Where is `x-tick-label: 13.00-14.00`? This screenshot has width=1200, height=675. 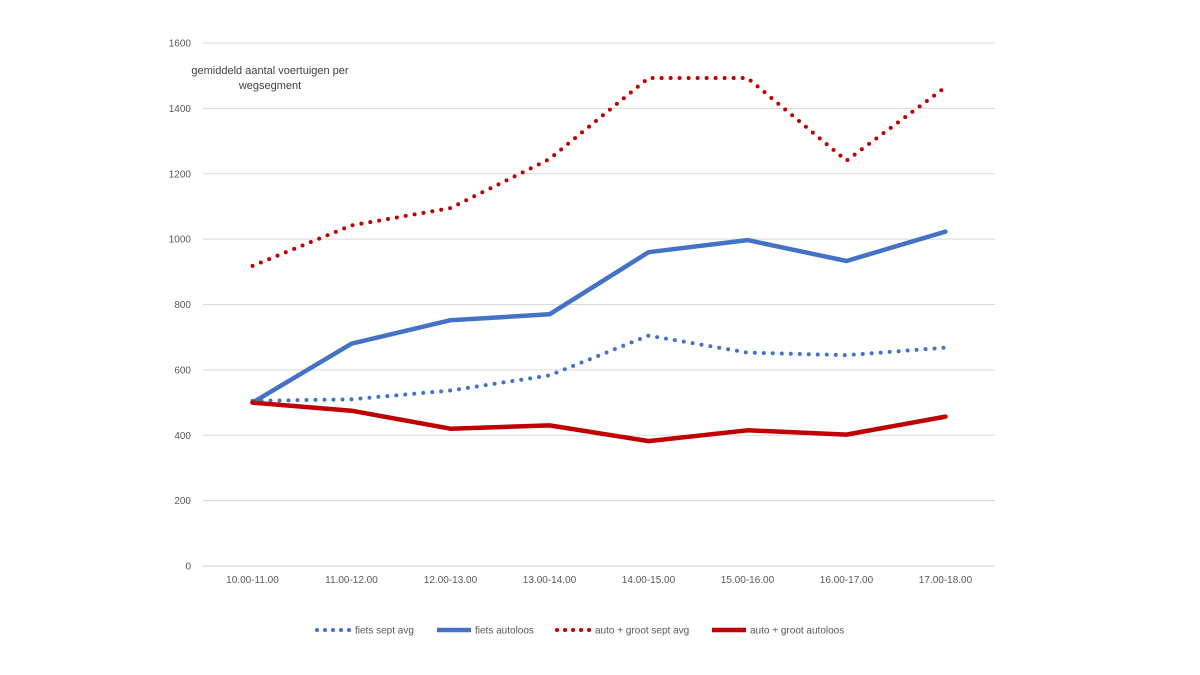
x-tick-label: 13.00-14.00 is located at coordinates (550, 580).